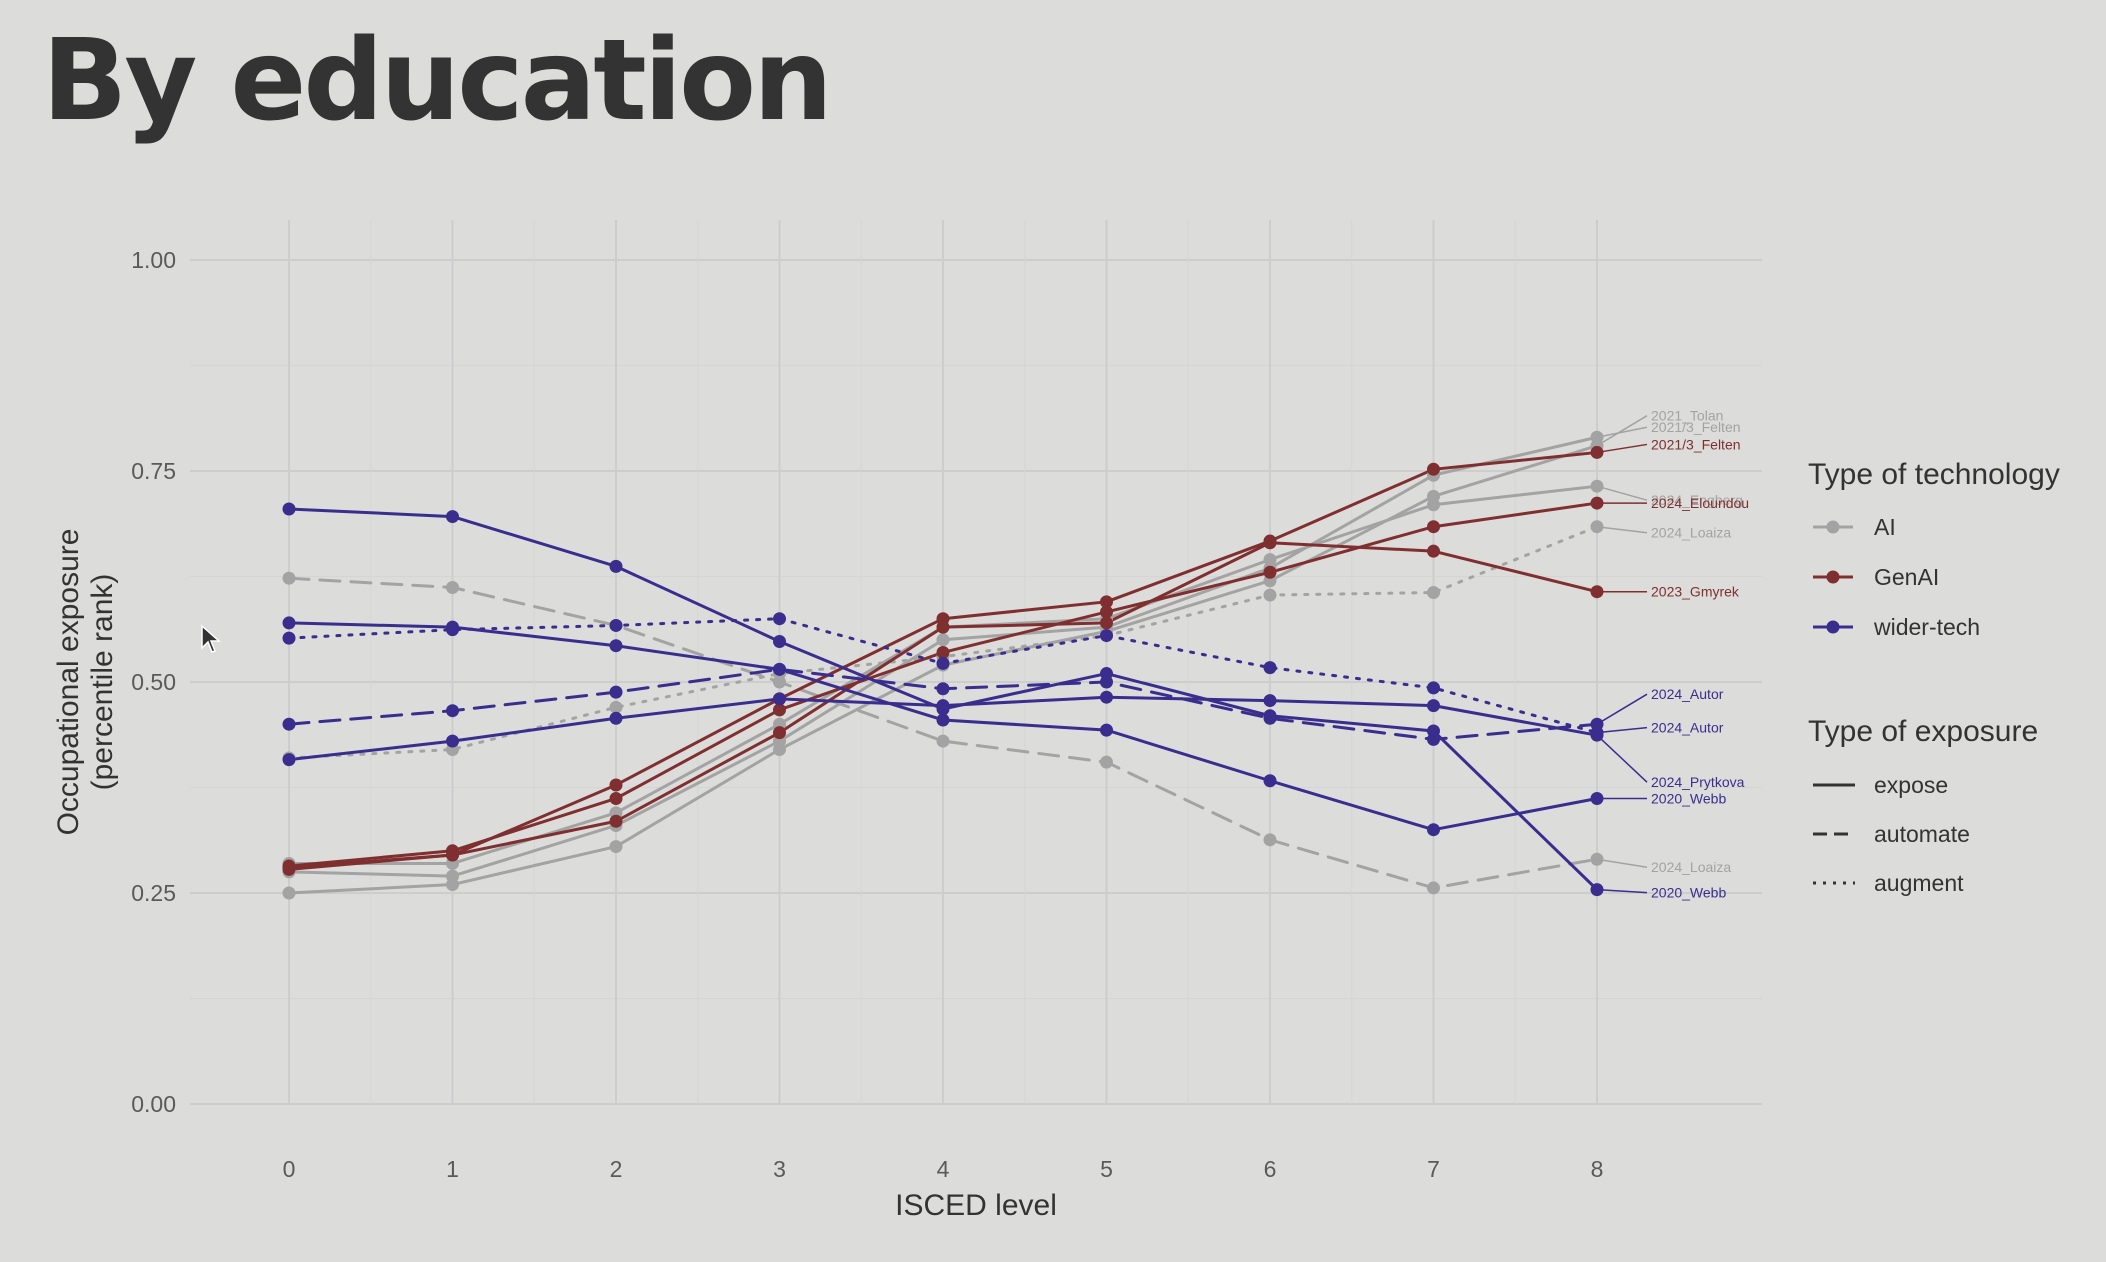 Image resolution: width=2106 pixels, height=1262 pixels. What do you see at coordinates (1433, 1169) in the screenshot?
I see `x-tick-label: 7` at bounding box center [1433, 1169].